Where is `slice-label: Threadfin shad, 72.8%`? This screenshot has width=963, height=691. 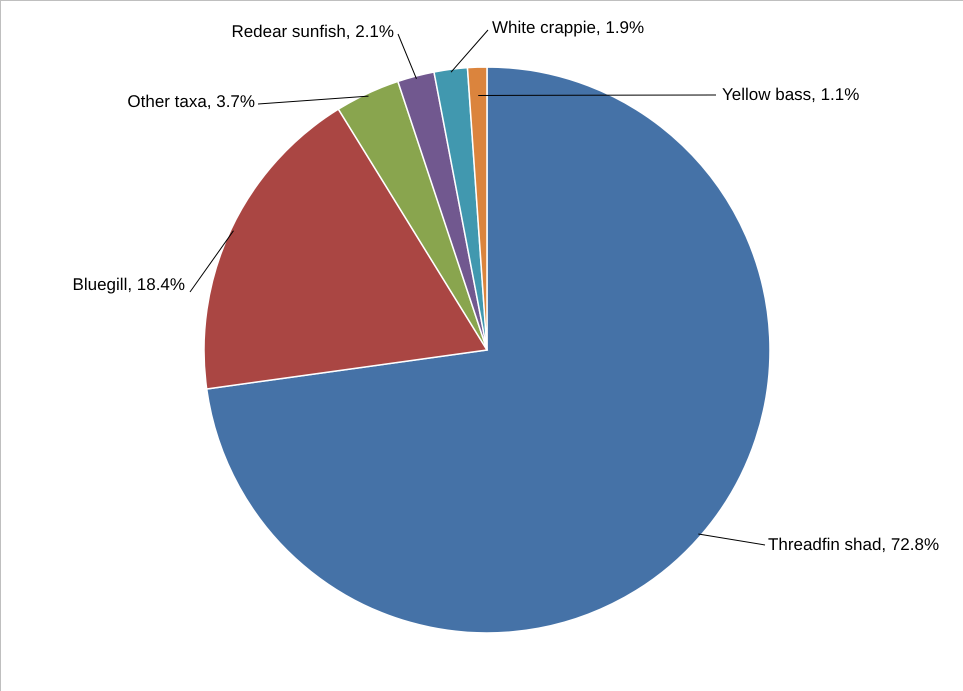
slice-label: Threadfin shad, 72.8% is located at coordinates (854, 544).